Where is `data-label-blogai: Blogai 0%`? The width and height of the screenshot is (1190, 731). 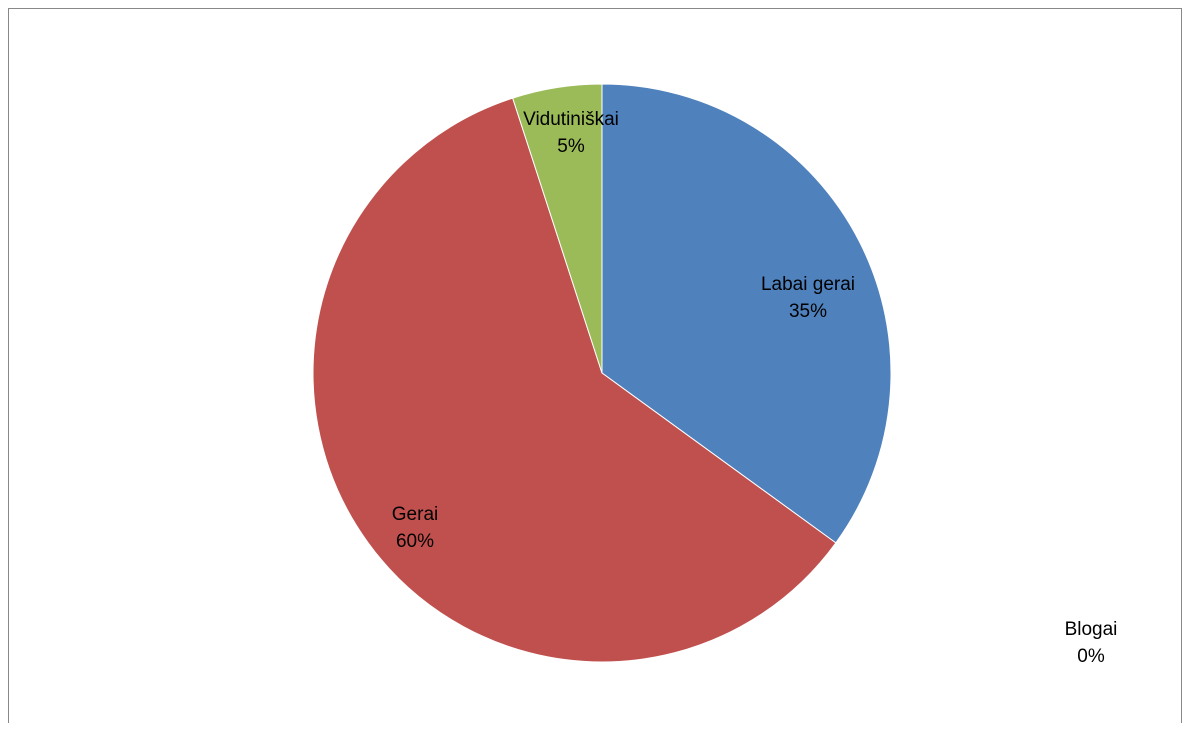 data-label-blogai: Blogai 0% is located at coordinates (1091, 643).